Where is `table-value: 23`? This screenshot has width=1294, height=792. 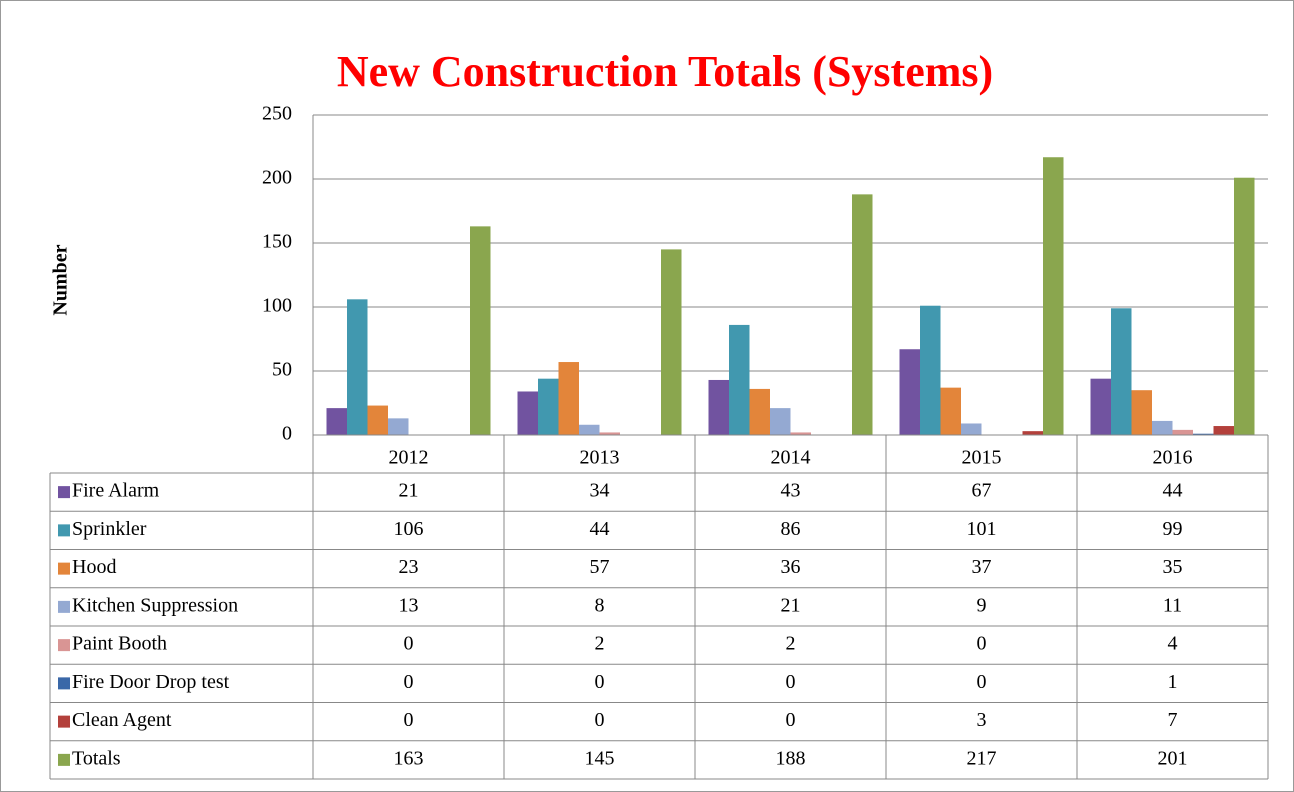
table-value: 23 is located at coordinates (409, 567).